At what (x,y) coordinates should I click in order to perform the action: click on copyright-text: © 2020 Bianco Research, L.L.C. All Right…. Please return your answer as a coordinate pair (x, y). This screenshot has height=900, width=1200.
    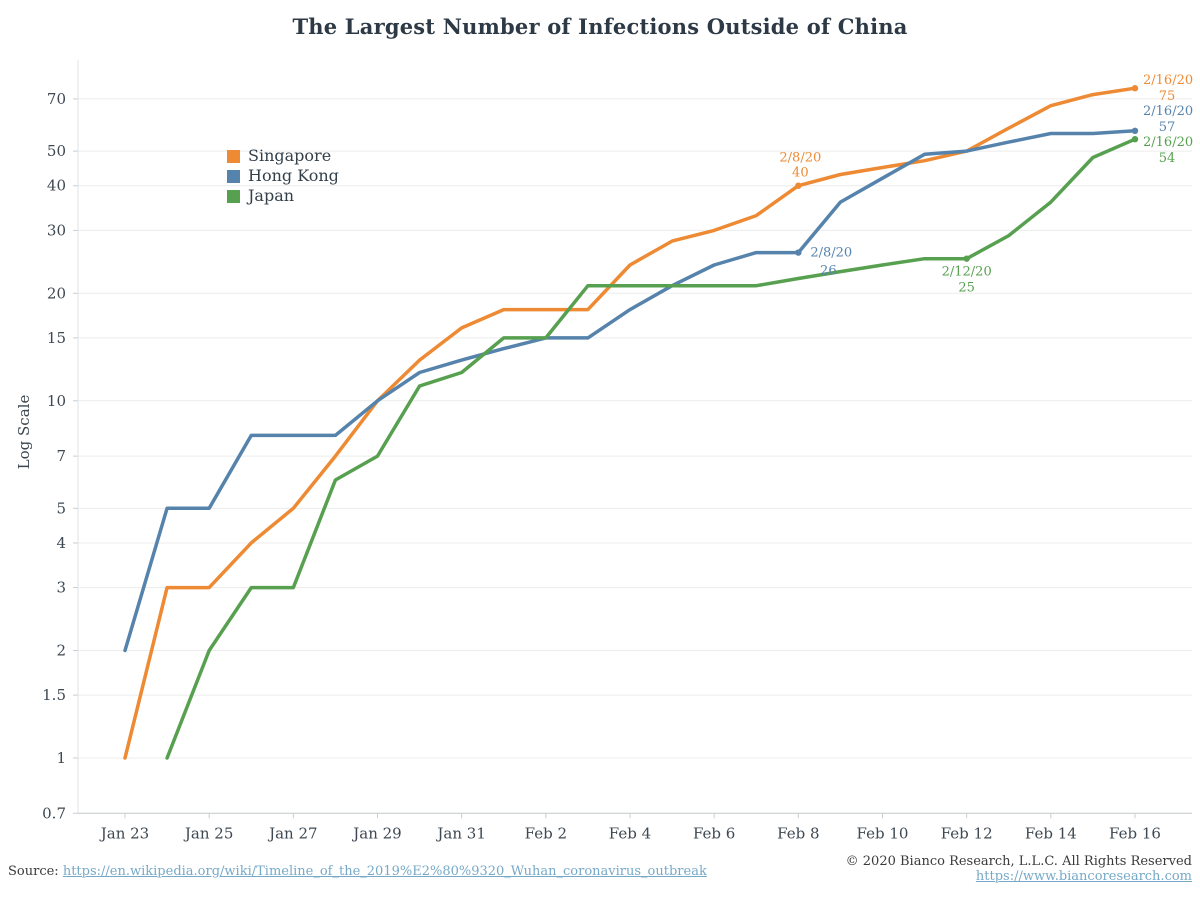
    Looking at the image, I should click on (1018, 861).